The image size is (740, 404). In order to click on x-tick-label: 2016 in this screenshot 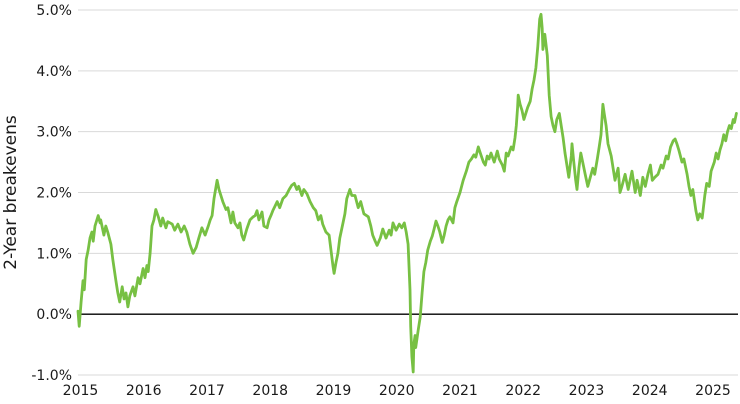, I will do `click(144, 391)`.